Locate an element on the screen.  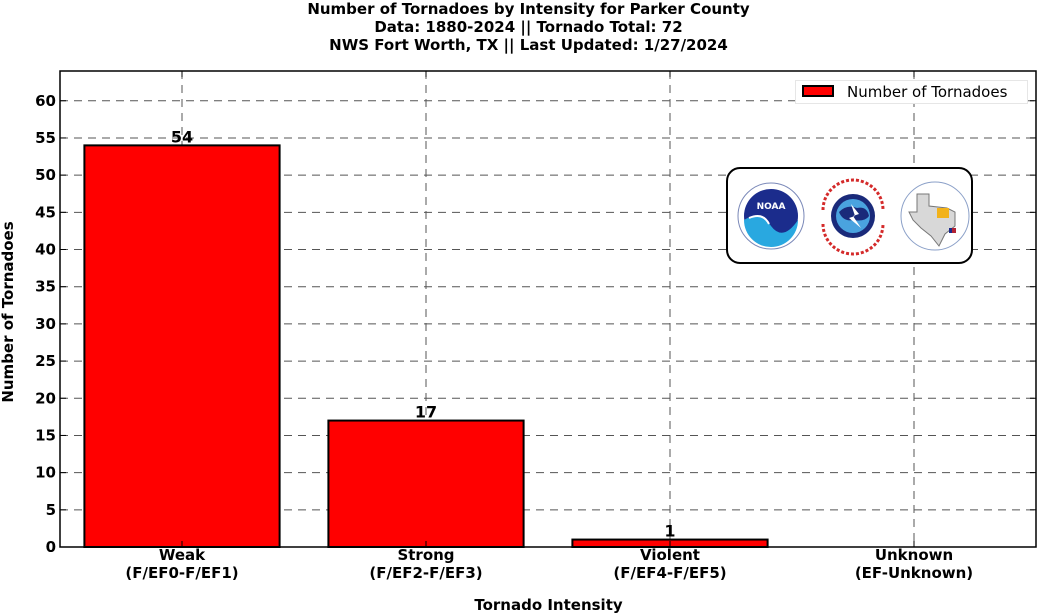
texas-logo is located at coordinates (935, 216).